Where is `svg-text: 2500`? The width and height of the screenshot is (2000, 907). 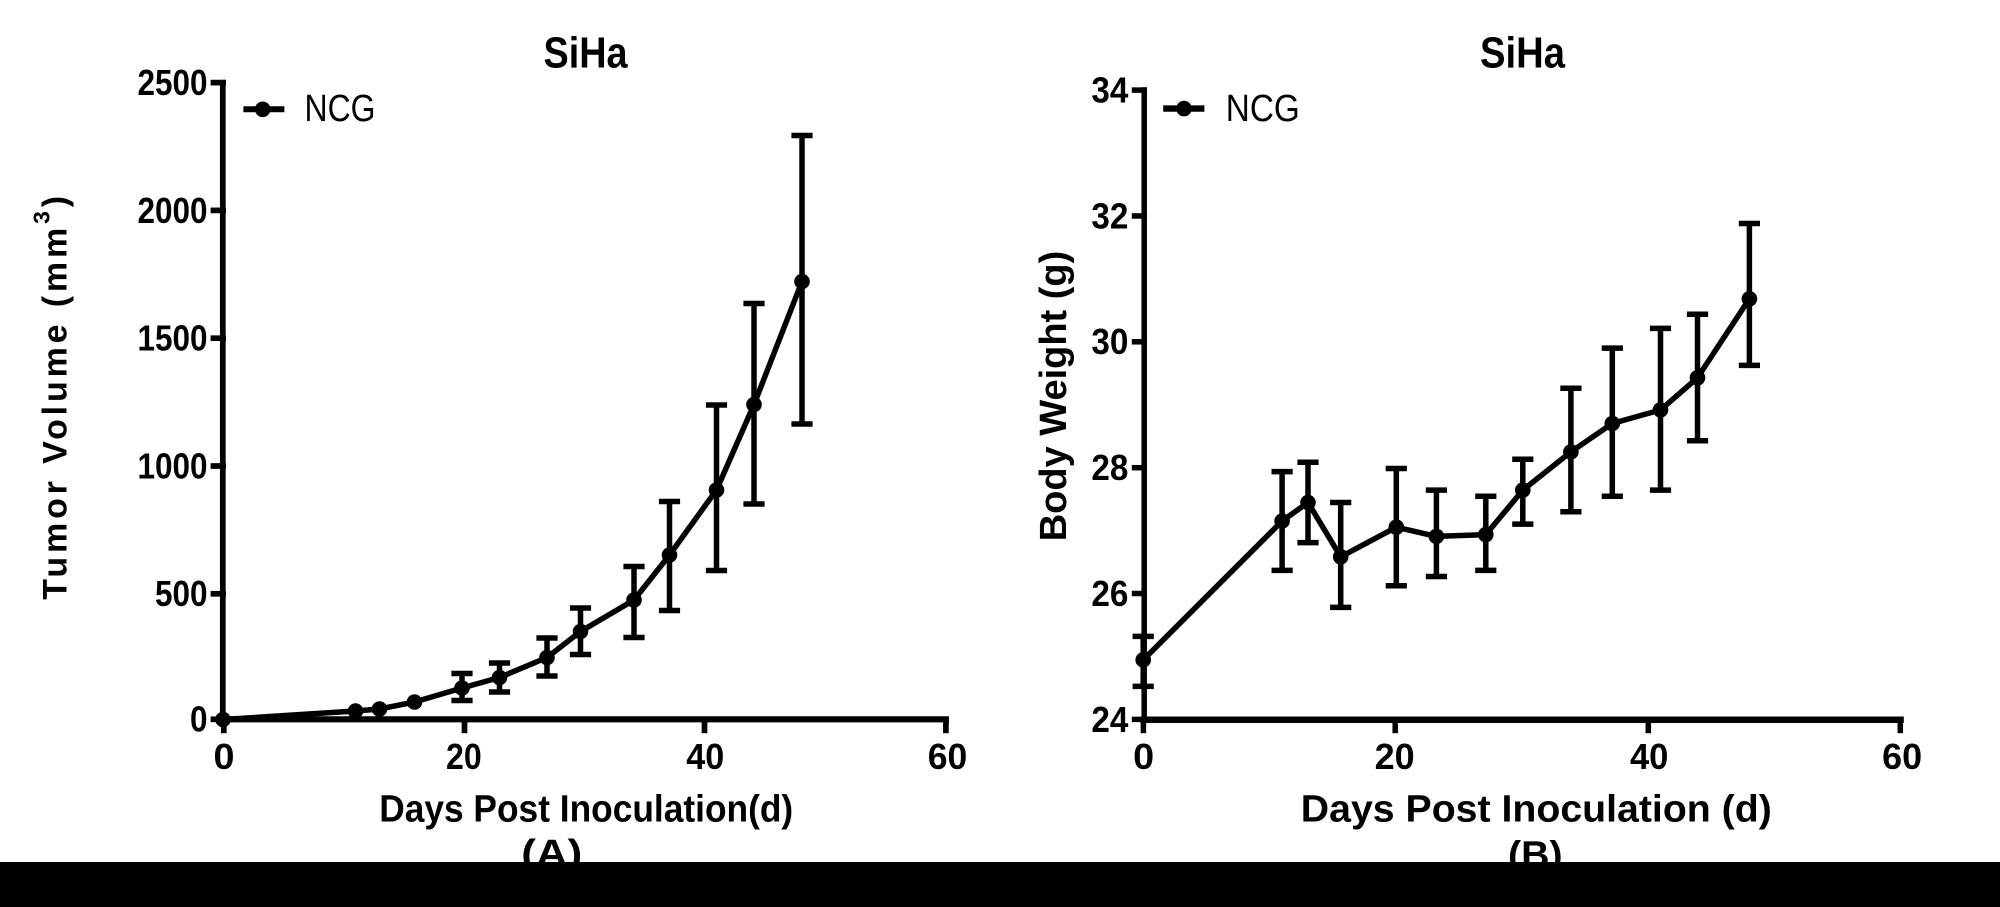 svg-text: 2500 is located at coordinates (173, 82).